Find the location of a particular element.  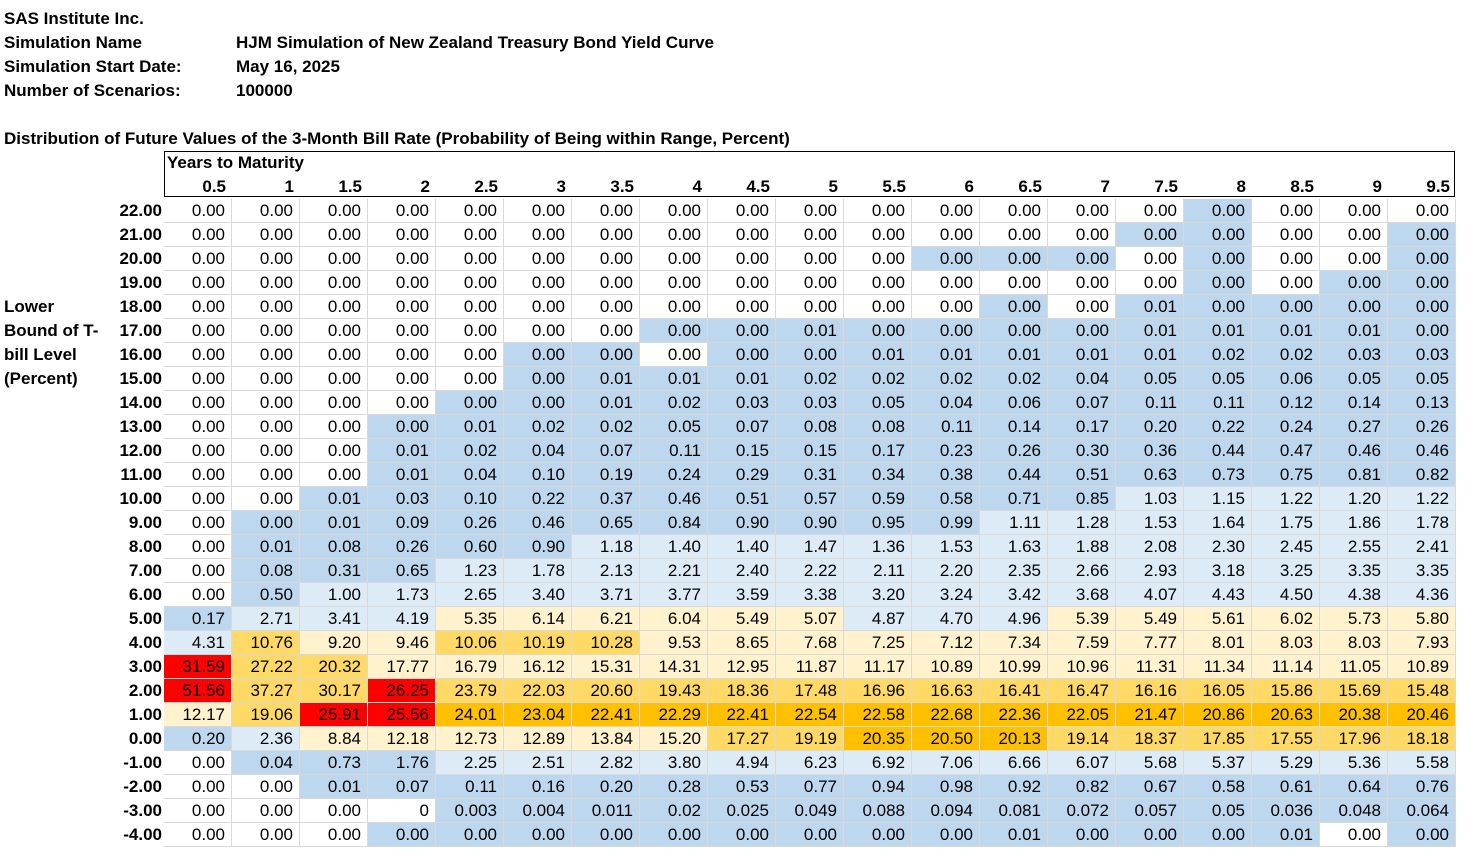

table-cell: 9.46 is located at coordinates (402, 643).